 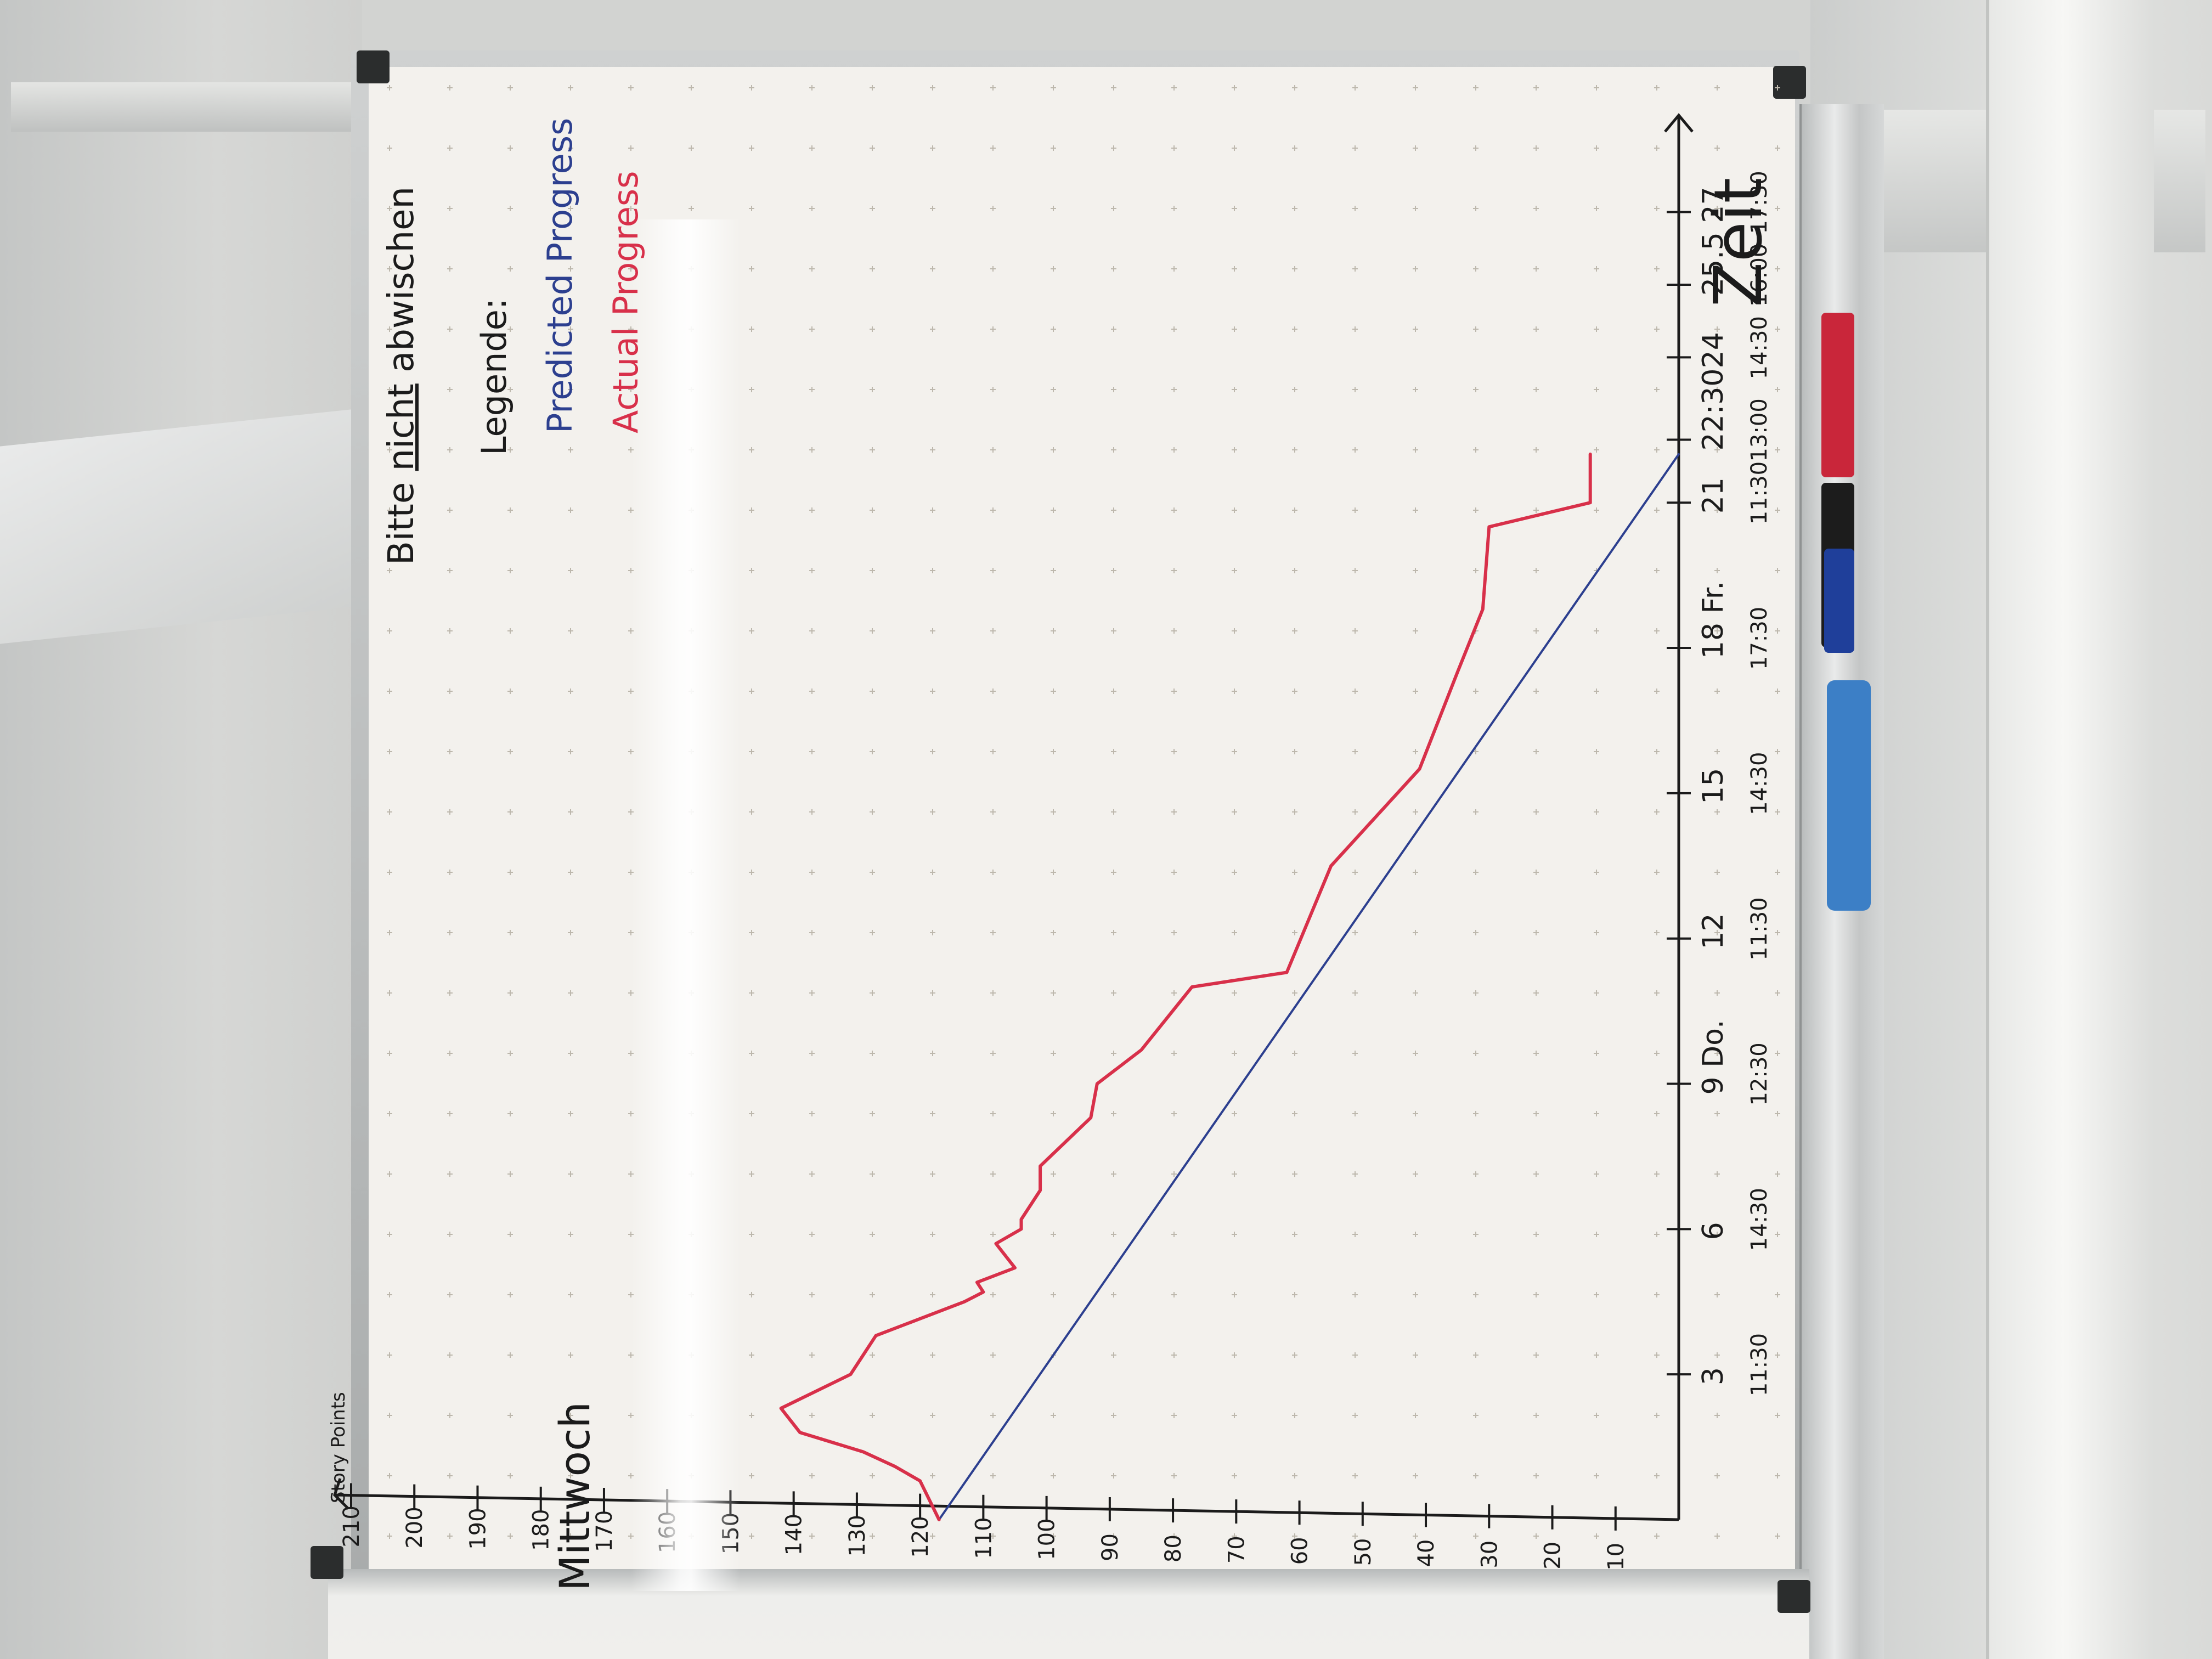 I want to click on points-tick-label: 130, so click(x=857, y=1535).